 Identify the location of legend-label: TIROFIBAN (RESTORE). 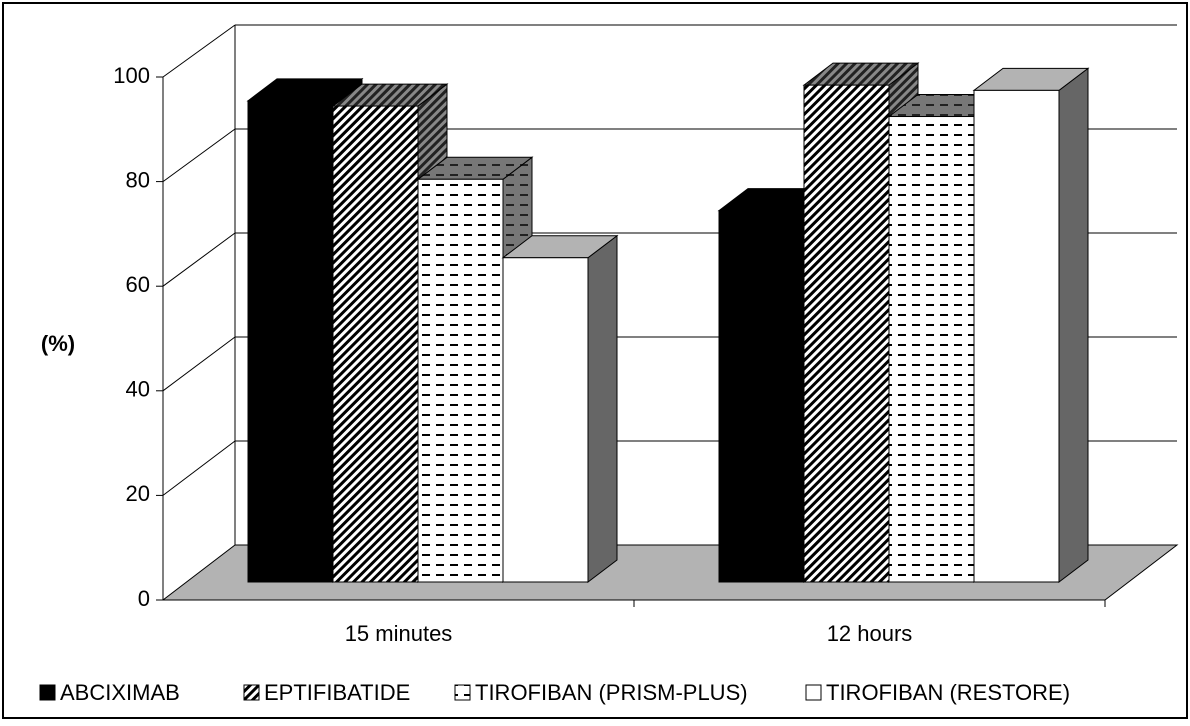
(948, 692).